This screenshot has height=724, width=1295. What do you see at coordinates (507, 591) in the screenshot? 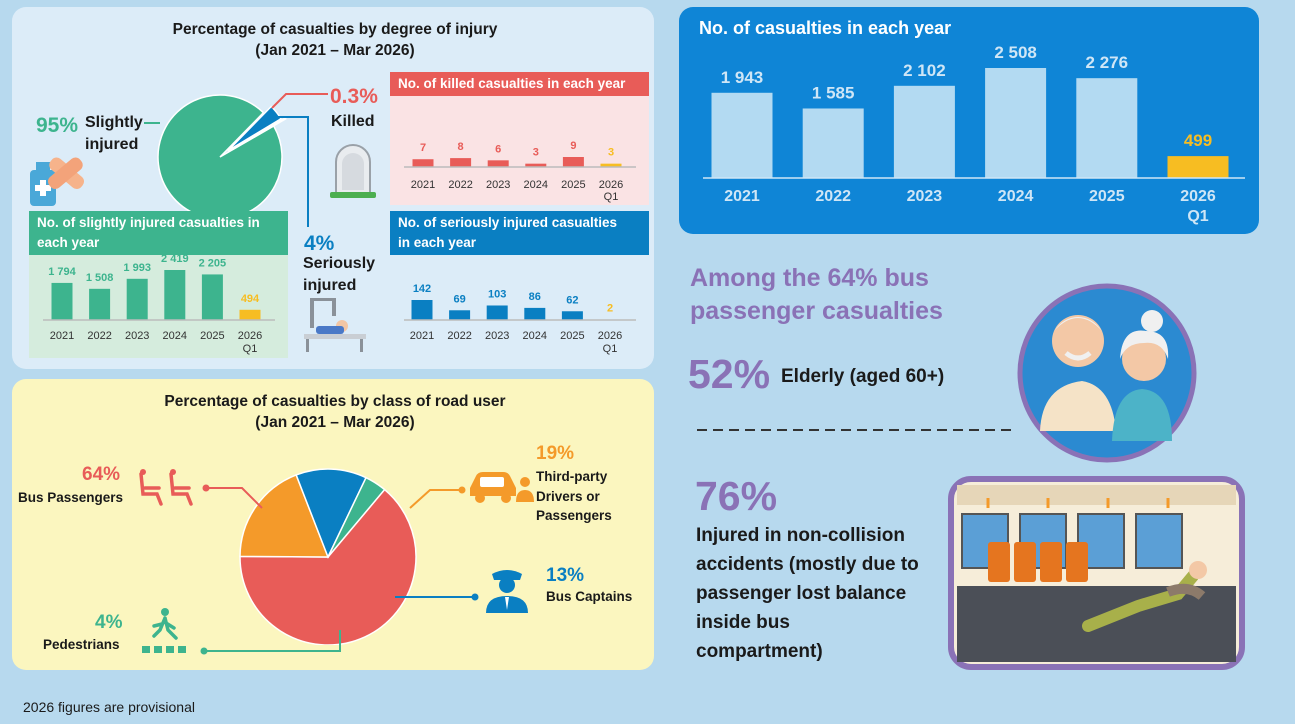
I see `bus-captain-icon` at bounding box center [507, 591].